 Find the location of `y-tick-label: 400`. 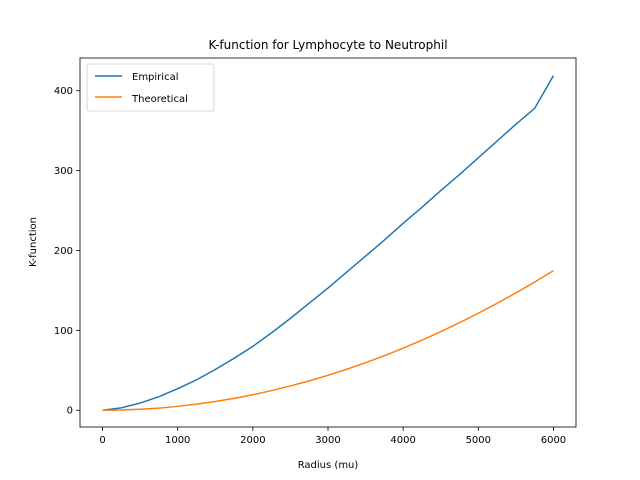

y-tick-label: 400 is located at coordinates (63, 91).